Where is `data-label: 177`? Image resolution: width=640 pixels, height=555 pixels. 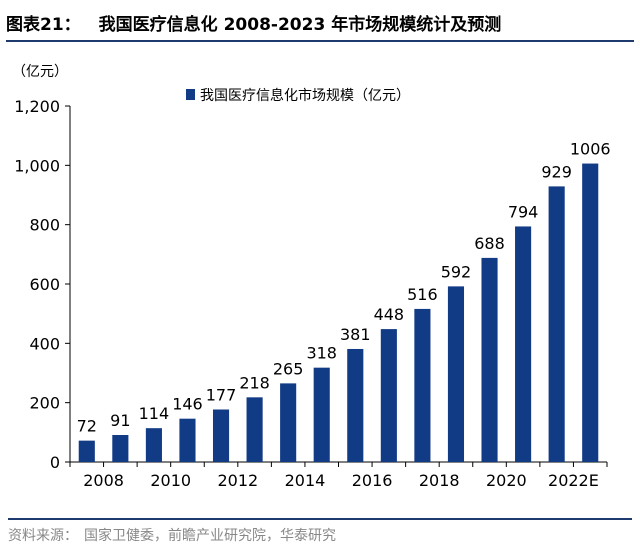
data-label: 177 is located at coordinates (221, 394).